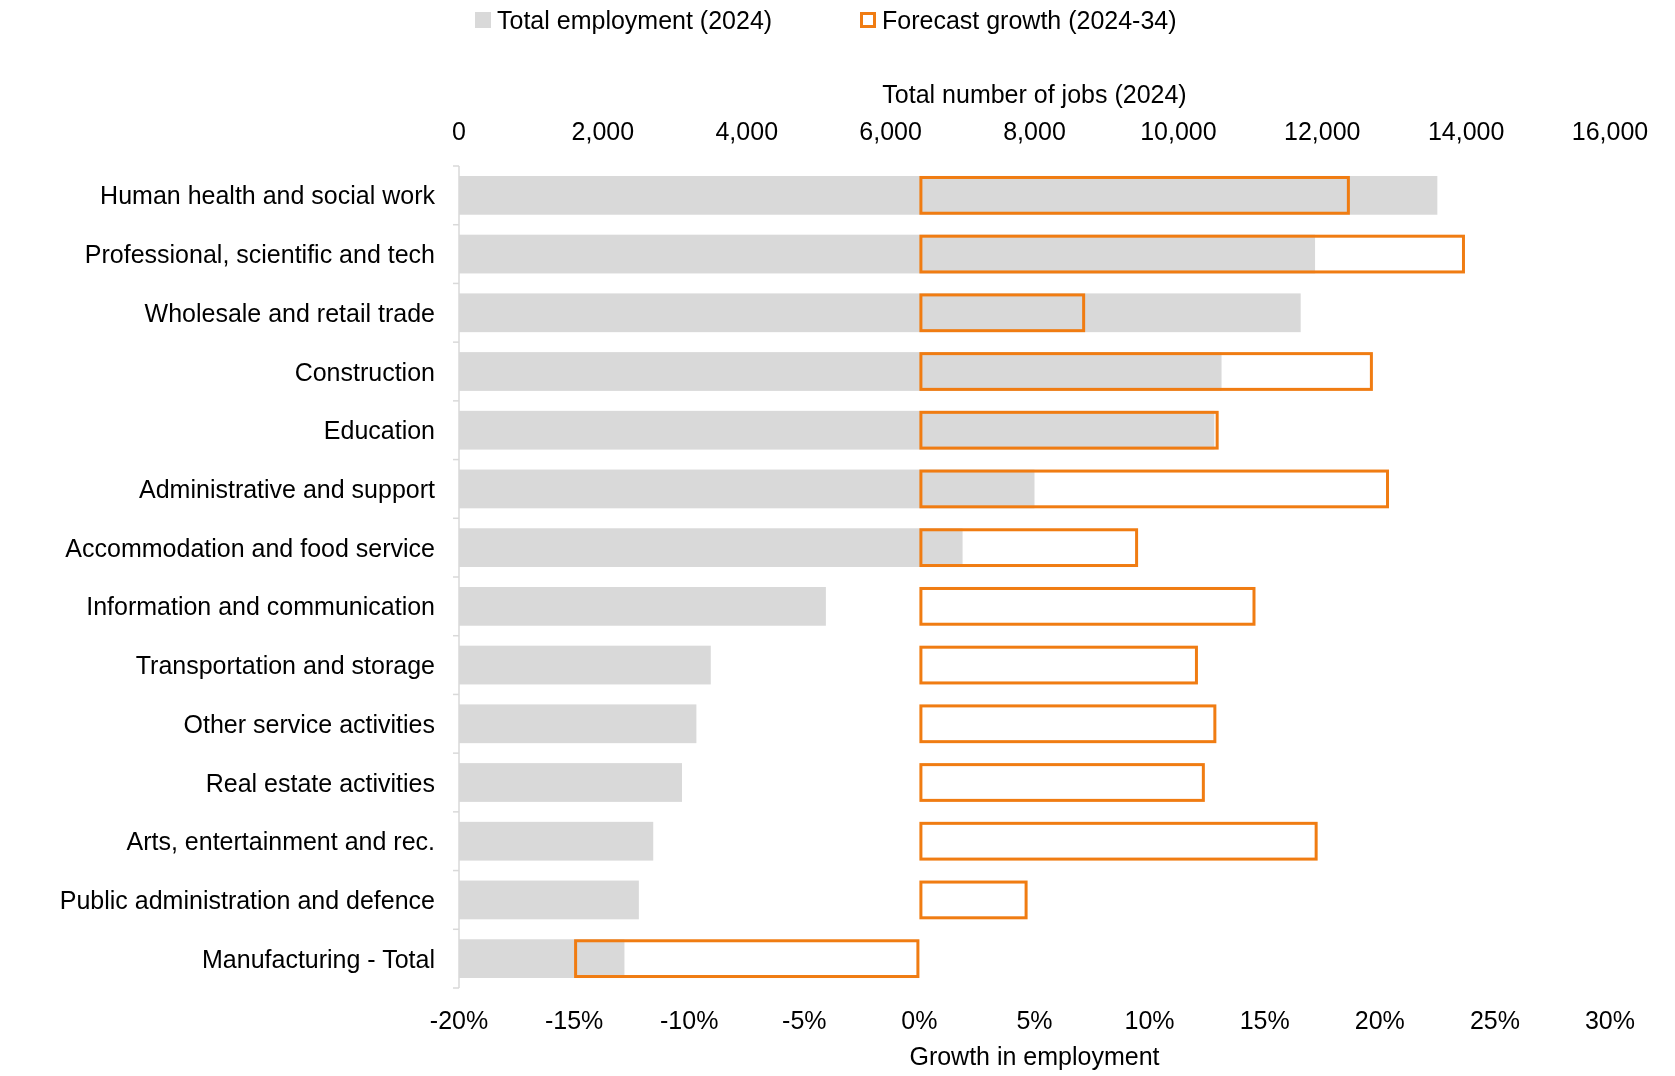 Image resolution: width=1675 pixels, height=1076 pixels. I want to click on x-tick-label: -20%, so click(459, 1020).